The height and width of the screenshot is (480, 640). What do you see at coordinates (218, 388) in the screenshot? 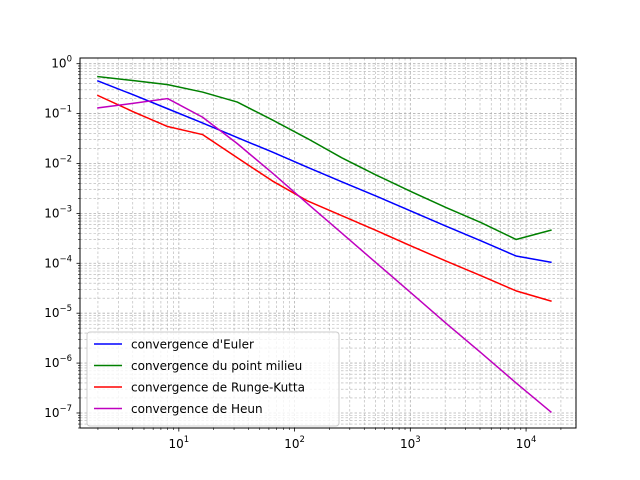
I see `legend-label-3: convergence de Runge-Kutta` at bounding box center [218, 388].